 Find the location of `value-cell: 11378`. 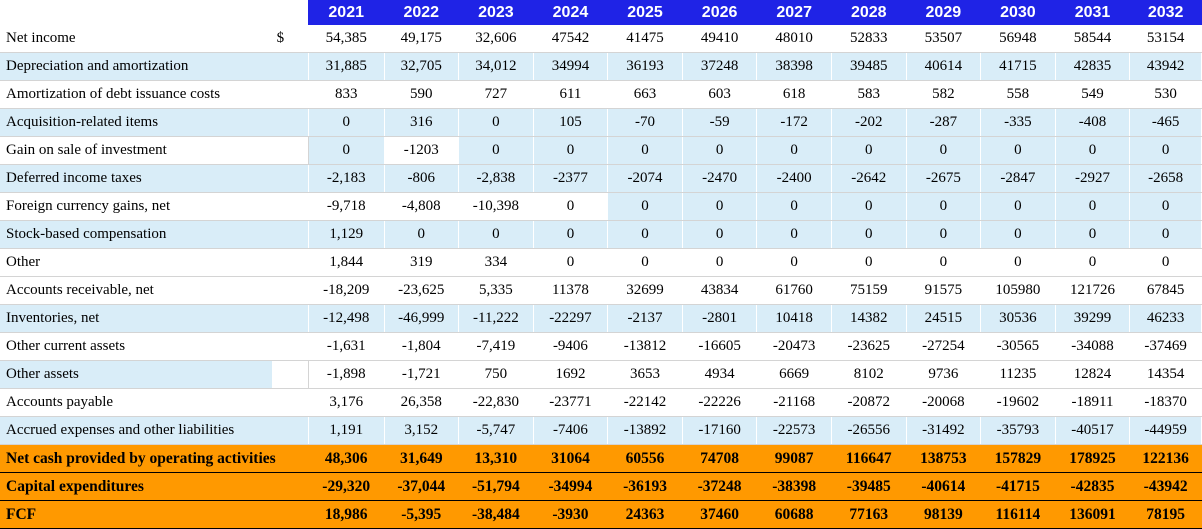

value-cell: 11378 is located at coordinates (571, 290).